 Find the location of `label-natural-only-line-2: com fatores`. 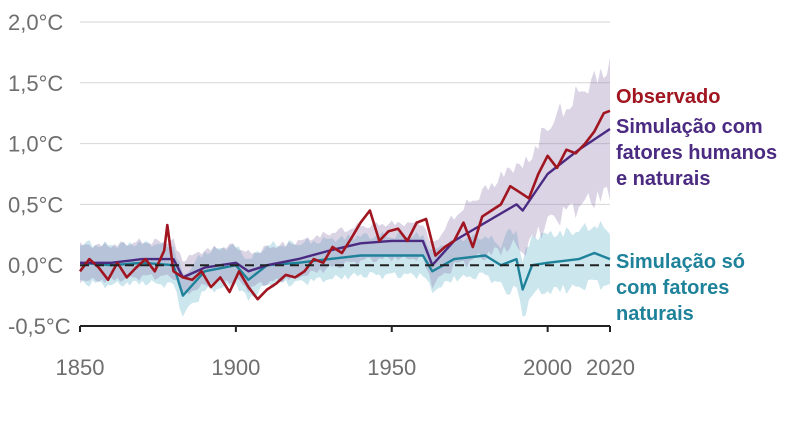

label-natural-only-line-2: com fatores is located at coordinates (673, 288).